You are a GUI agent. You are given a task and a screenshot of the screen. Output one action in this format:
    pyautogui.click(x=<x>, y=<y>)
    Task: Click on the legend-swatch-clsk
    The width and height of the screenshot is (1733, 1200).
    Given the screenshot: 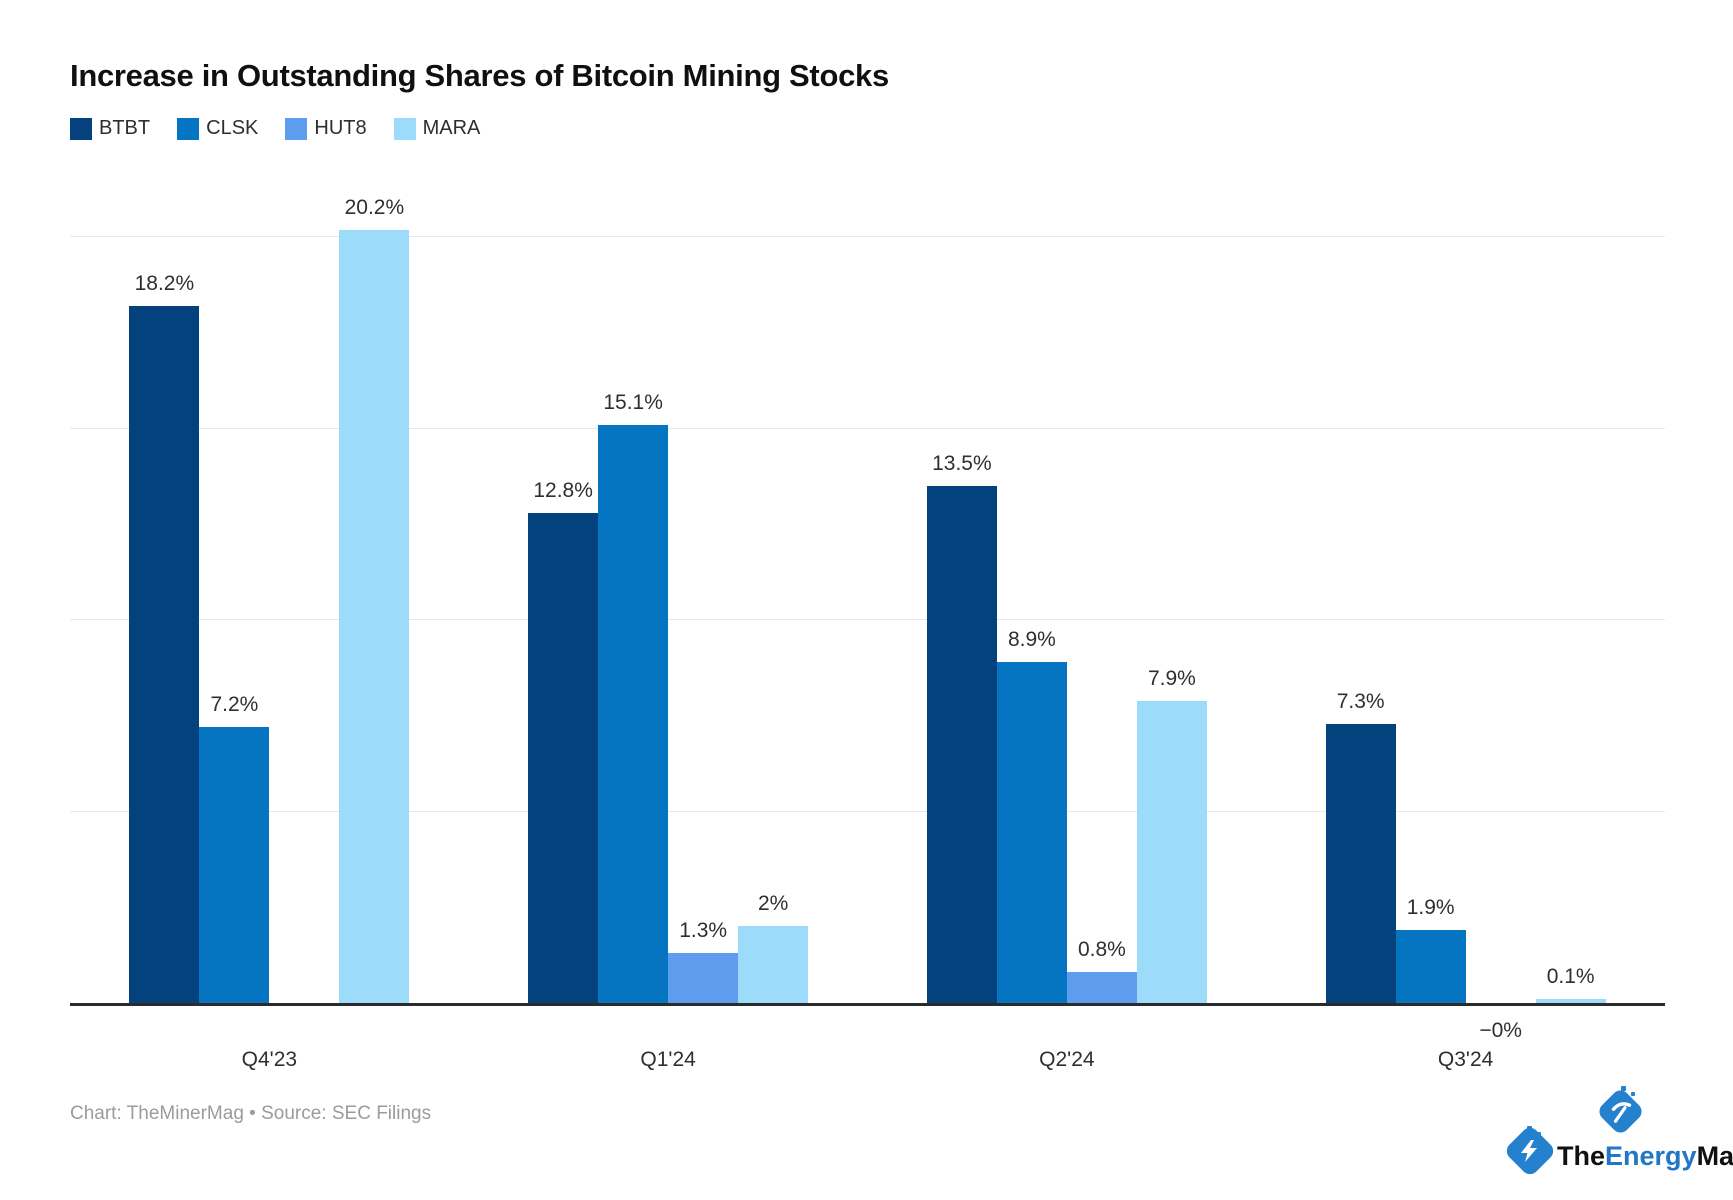 What is the action you would take?
    pyautogui.click(x=188, y=128)
    